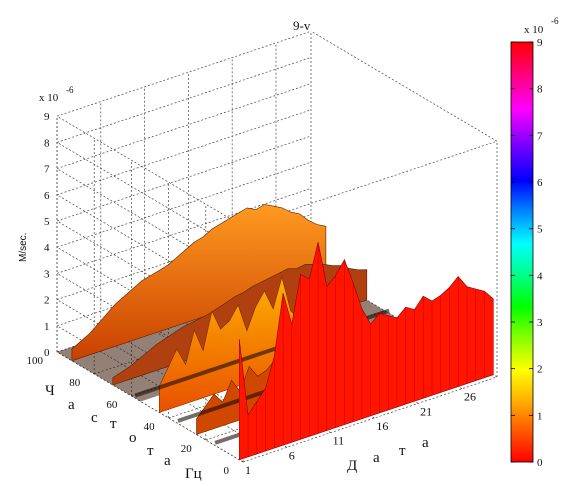 This screenshot has width=570, height=486. Describe the element at coordinates (47, 353) in the screenshot. I see `z-tick-label: 0` at that location.